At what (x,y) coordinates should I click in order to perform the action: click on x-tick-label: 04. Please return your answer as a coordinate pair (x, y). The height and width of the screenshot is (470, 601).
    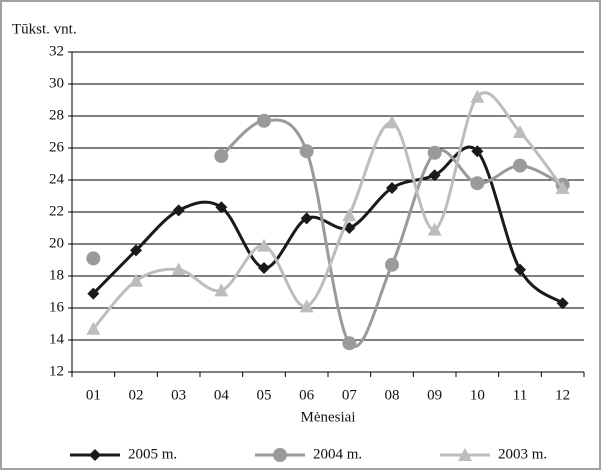
    Looking at the image, I should click on (222, 395).